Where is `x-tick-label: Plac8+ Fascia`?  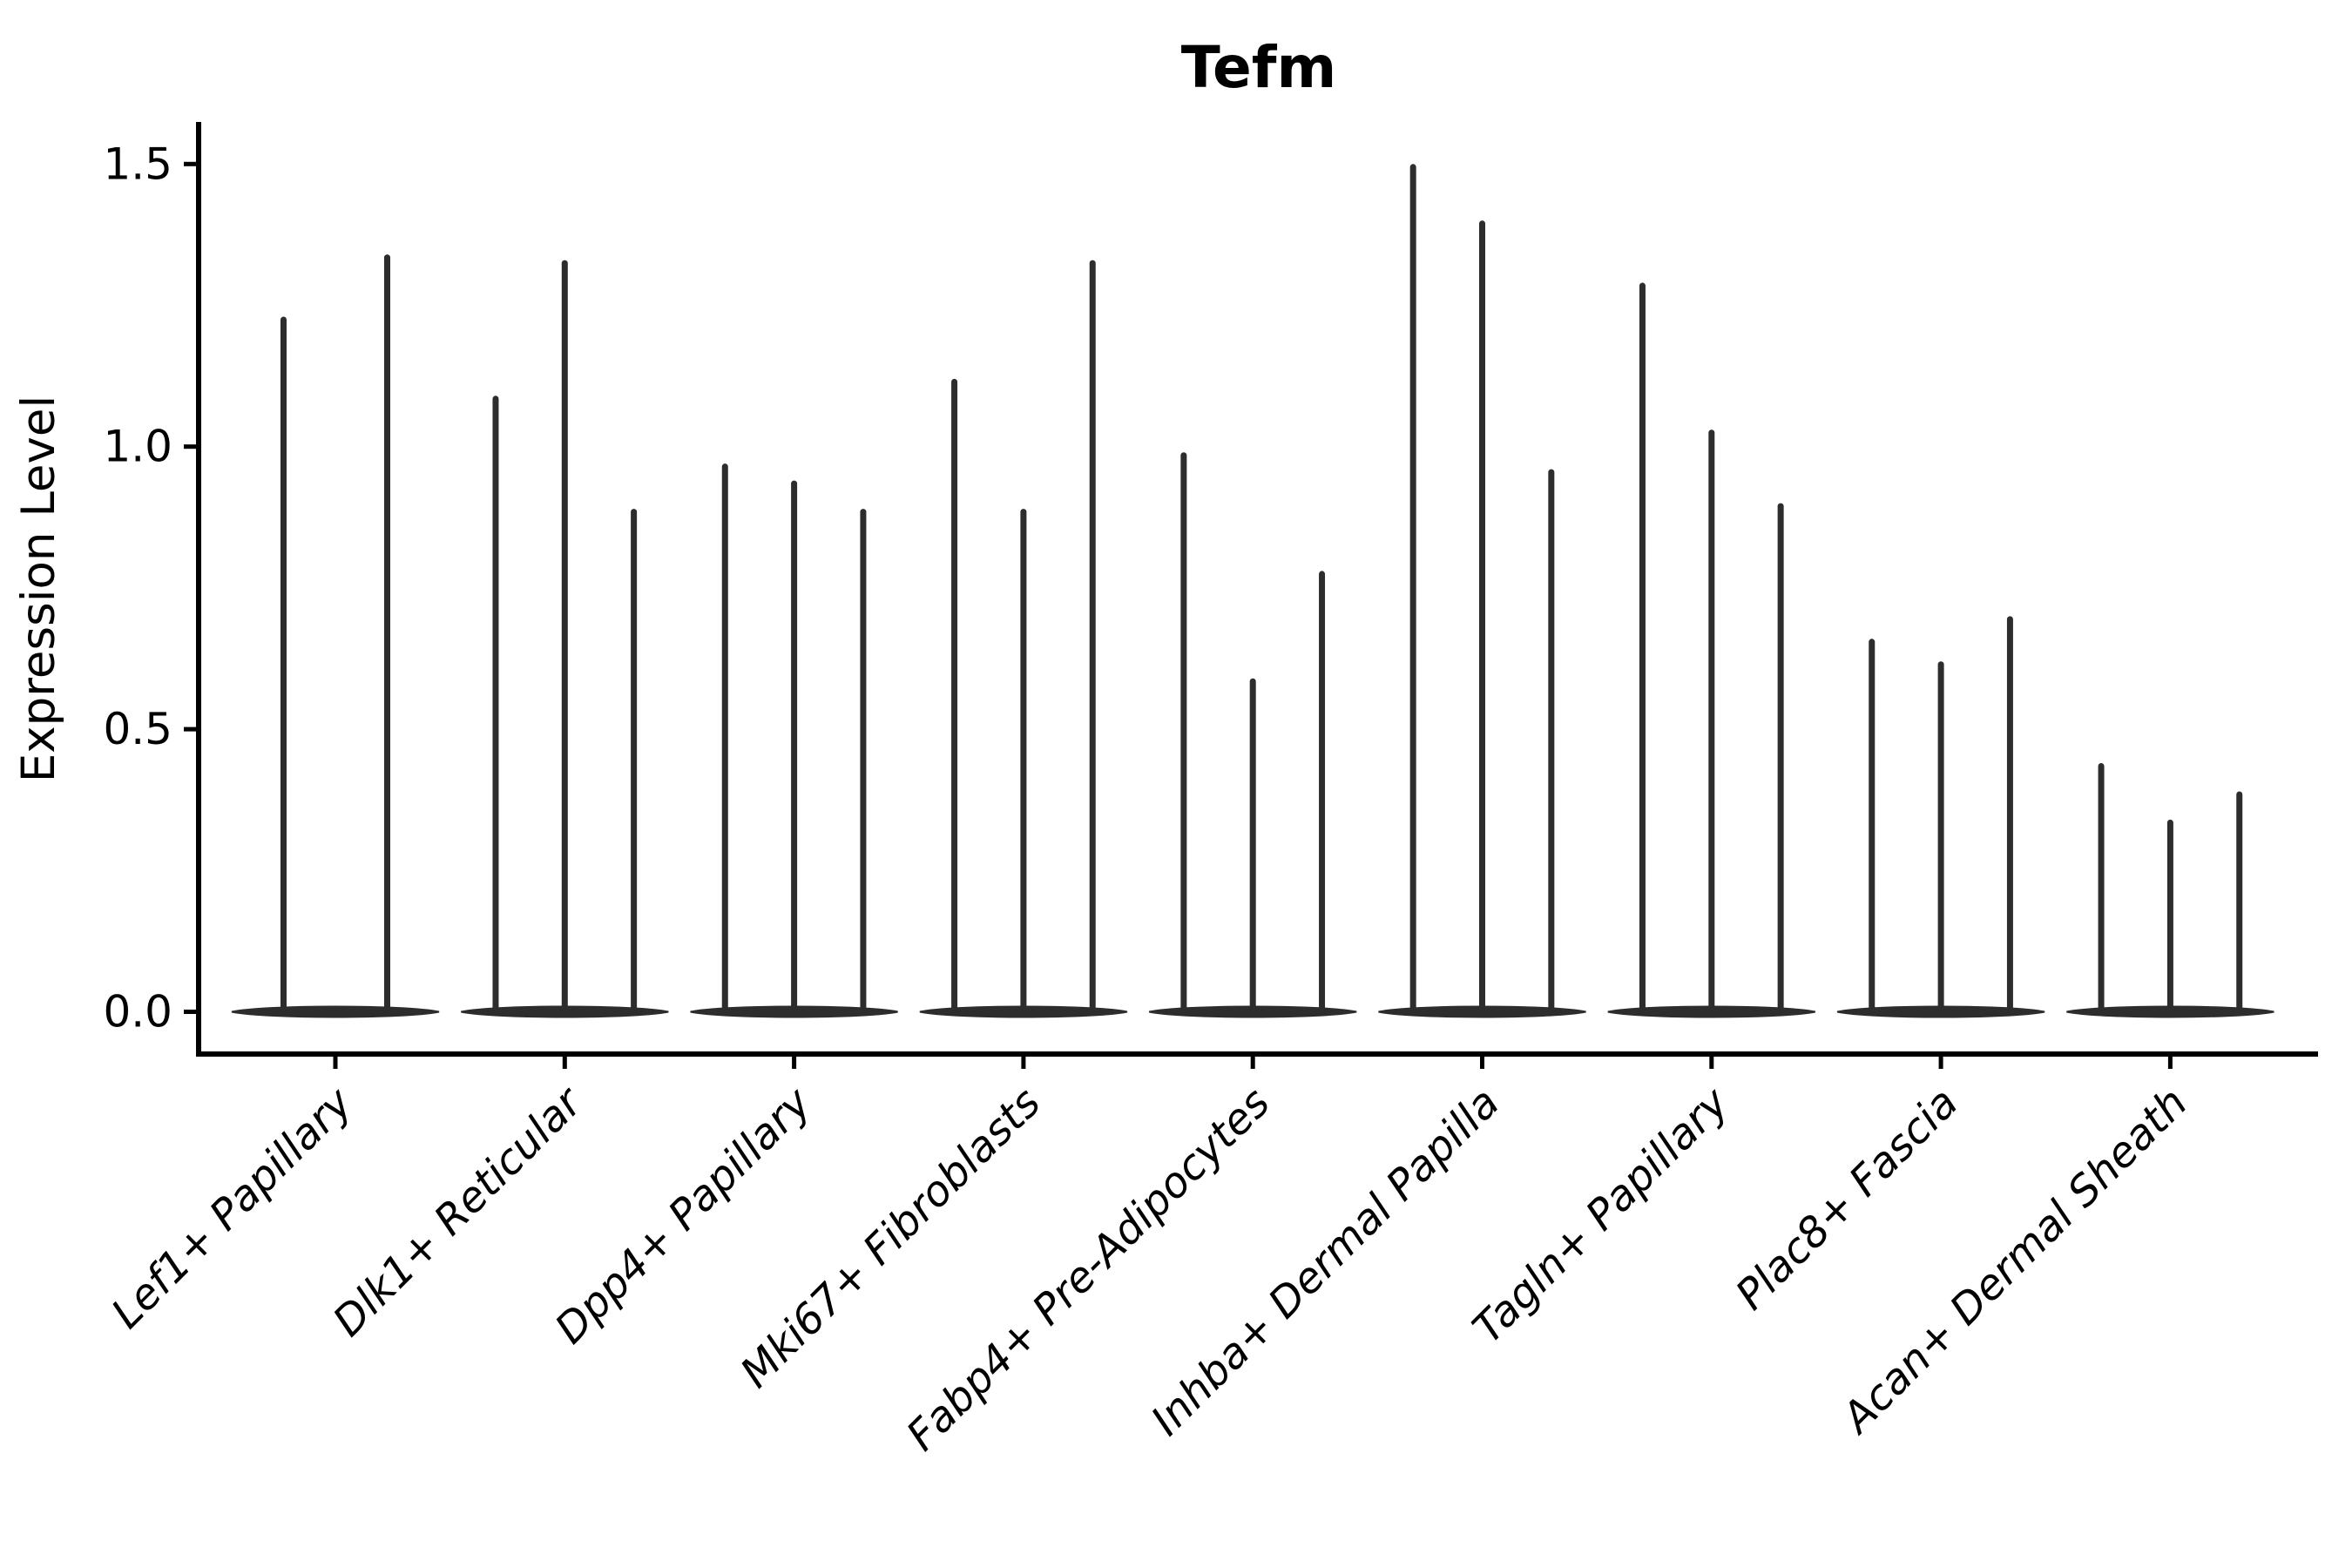
x-tick-label: Plac8+ Fascia is located at coordinates (1847, 1199).